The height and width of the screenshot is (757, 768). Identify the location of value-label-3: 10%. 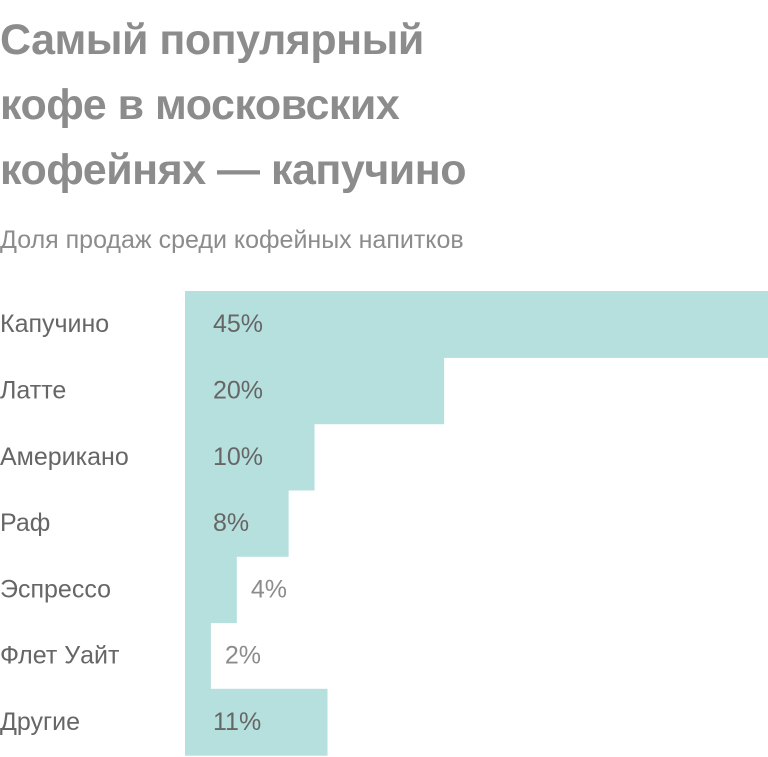
(238, 457).